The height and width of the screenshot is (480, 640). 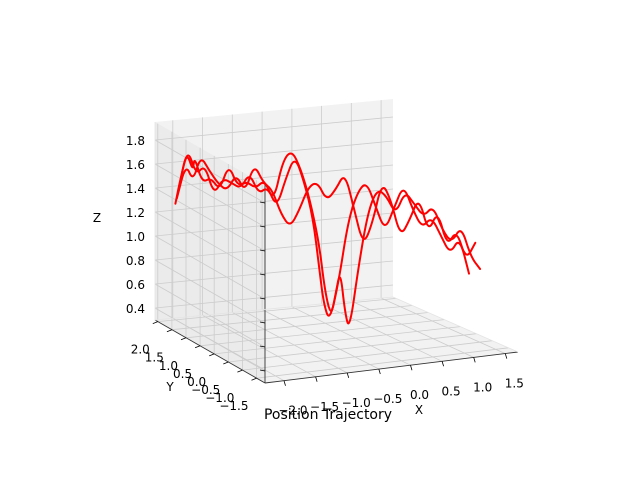 I want to click on x-tick-label: 0.5, so click(x=451, y=391).